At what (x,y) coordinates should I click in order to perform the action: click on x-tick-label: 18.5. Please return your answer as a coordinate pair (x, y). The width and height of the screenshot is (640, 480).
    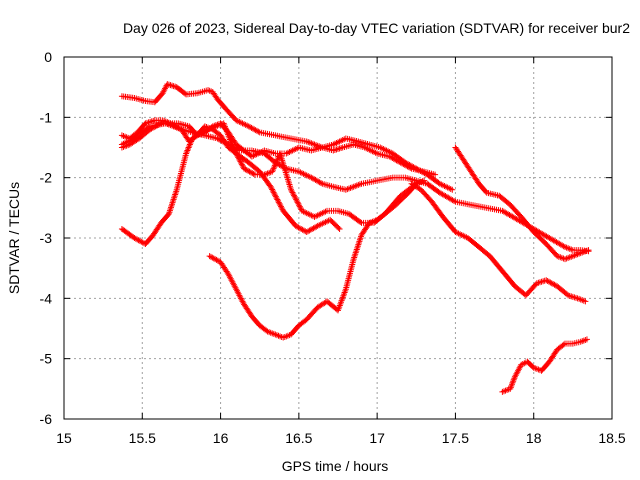
    Looking at the image, I should click on (611, 438).